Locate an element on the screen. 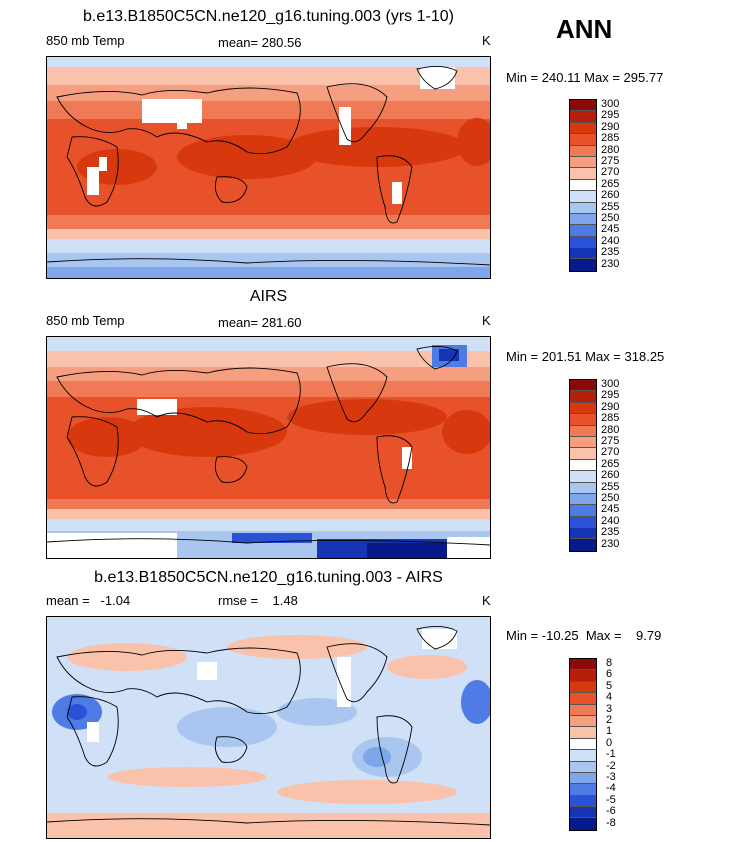 Image resolution: width=733 pixels, height=842 pixels. colorbar-label: -4 is located at coordinates (611, 788).